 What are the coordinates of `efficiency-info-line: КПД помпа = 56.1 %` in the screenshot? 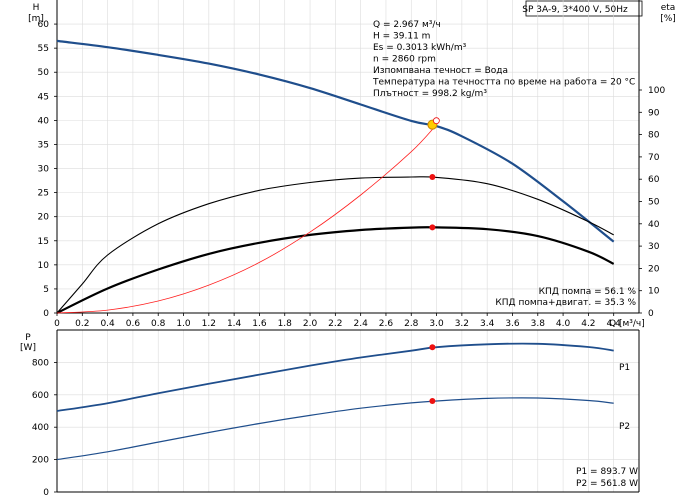 It's located at (588, 292).